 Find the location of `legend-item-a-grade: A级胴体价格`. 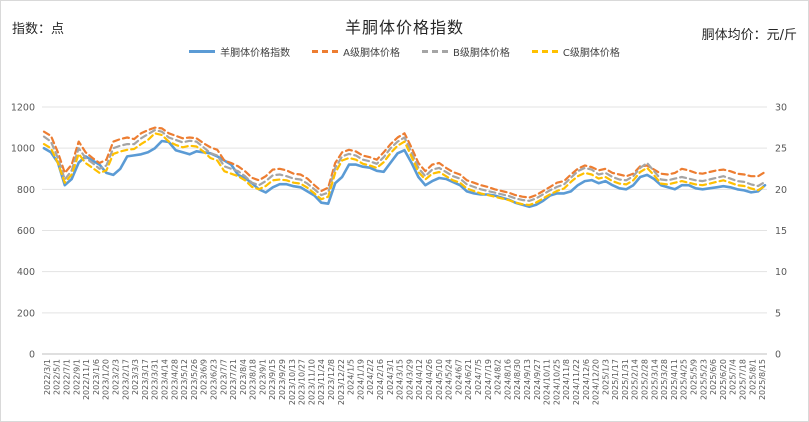

legend-item-a-grade: A级胴体价格 is located at coordinates (356, 51).